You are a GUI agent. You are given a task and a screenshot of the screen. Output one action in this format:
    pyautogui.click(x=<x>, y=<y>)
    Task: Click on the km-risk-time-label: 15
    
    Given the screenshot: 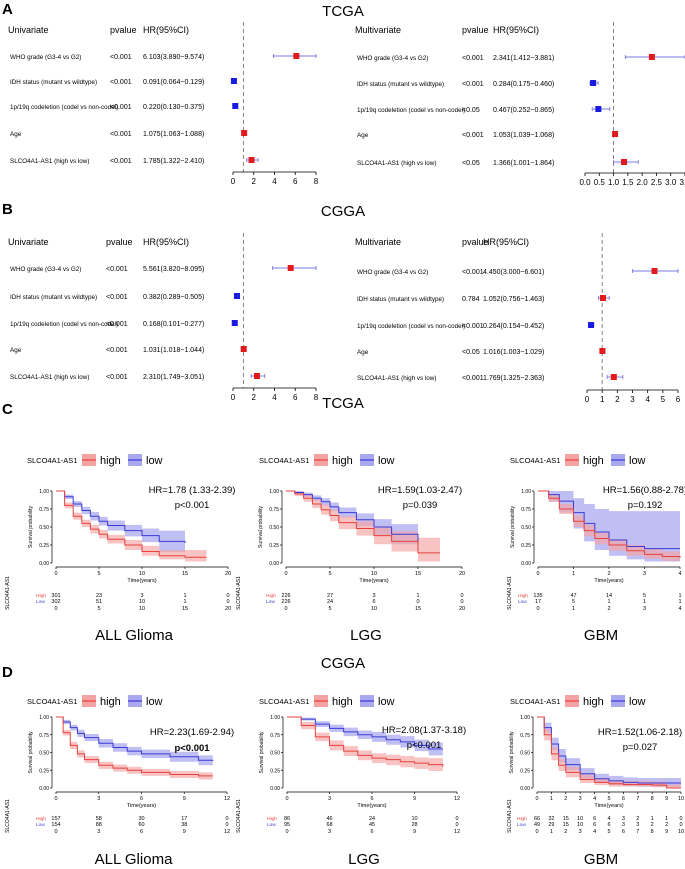 What is the action you would take?
    pyautogui.click(x=185, y=609)
    